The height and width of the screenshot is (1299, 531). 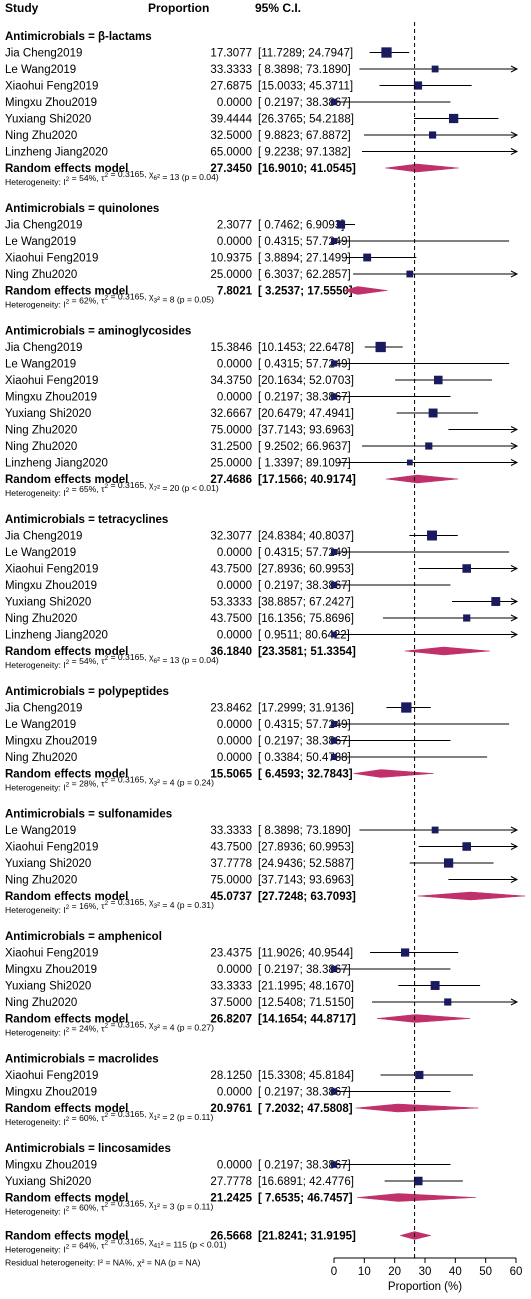 What do you see at coordinates (306, 1003) in the screenshot?
I see `study-ci: [12.5408; 71.5150]` at bounding box center [306, 1003].